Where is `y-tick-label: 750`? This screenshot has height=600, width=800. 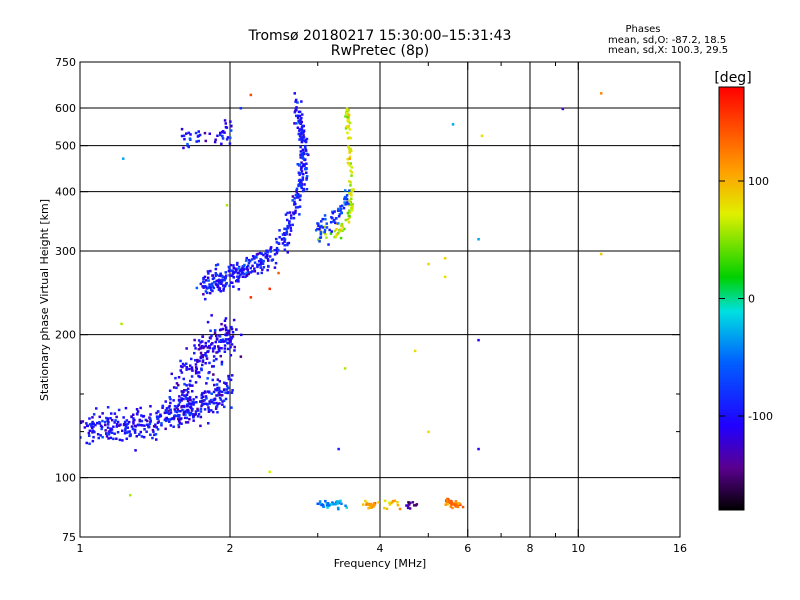
y-tick-label: 750 is located at coordinates (65, 62).